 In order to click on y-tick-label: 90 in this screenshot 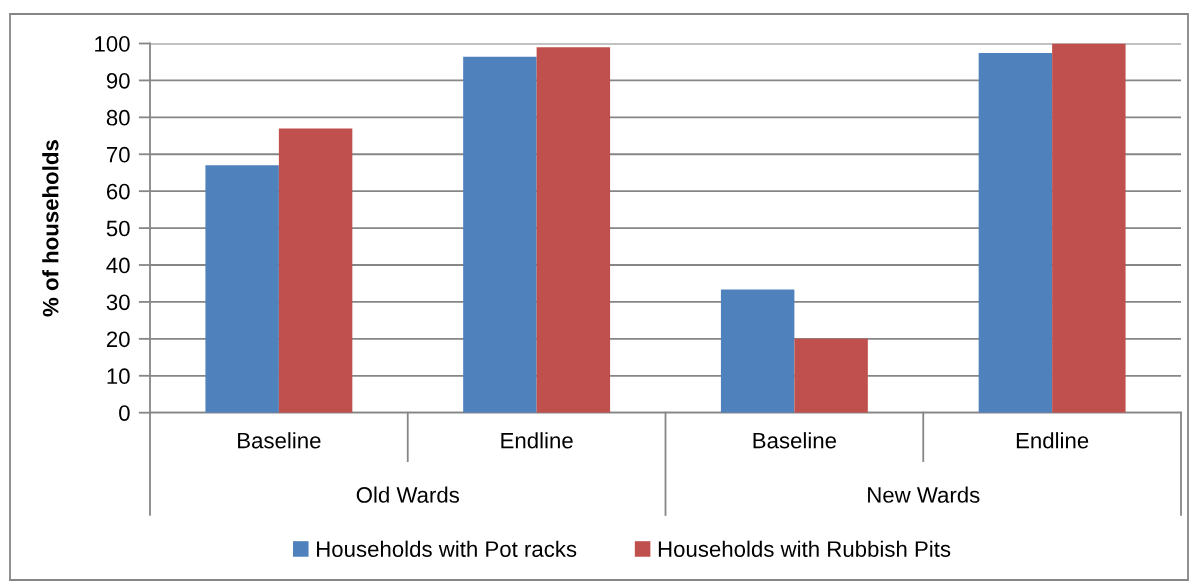, I will do `click(118, 80)`.